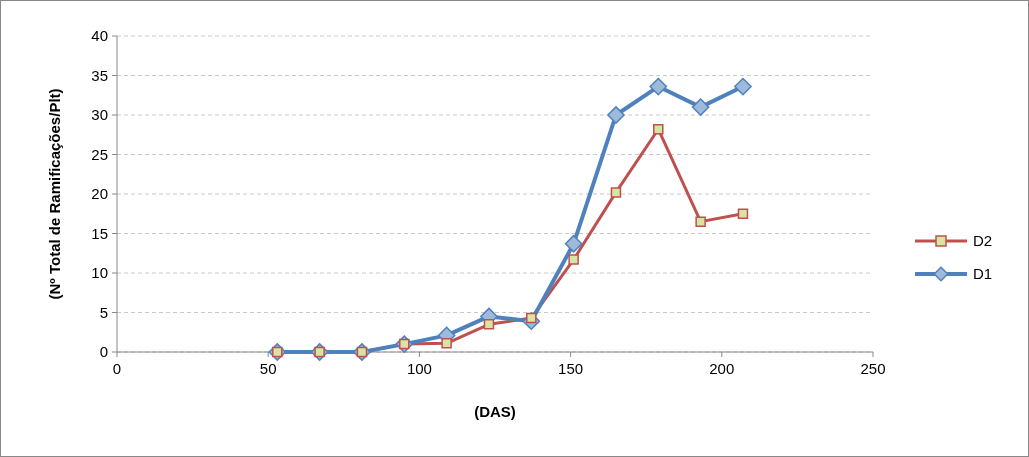 The height and width of the screenshot is (457, 1029). I want to click on x-axis-title: (DAS), so click(495, 411).